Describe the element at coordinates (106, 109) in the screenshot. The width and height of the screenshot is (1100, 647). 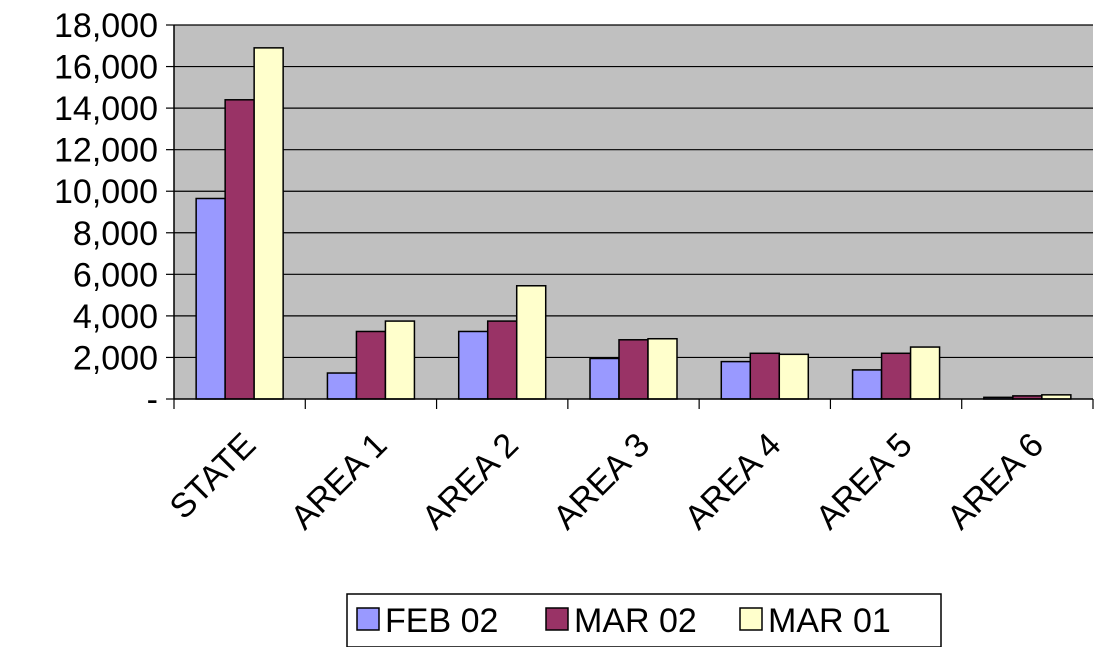
I see `y-tick-label: 14,000` at that location.